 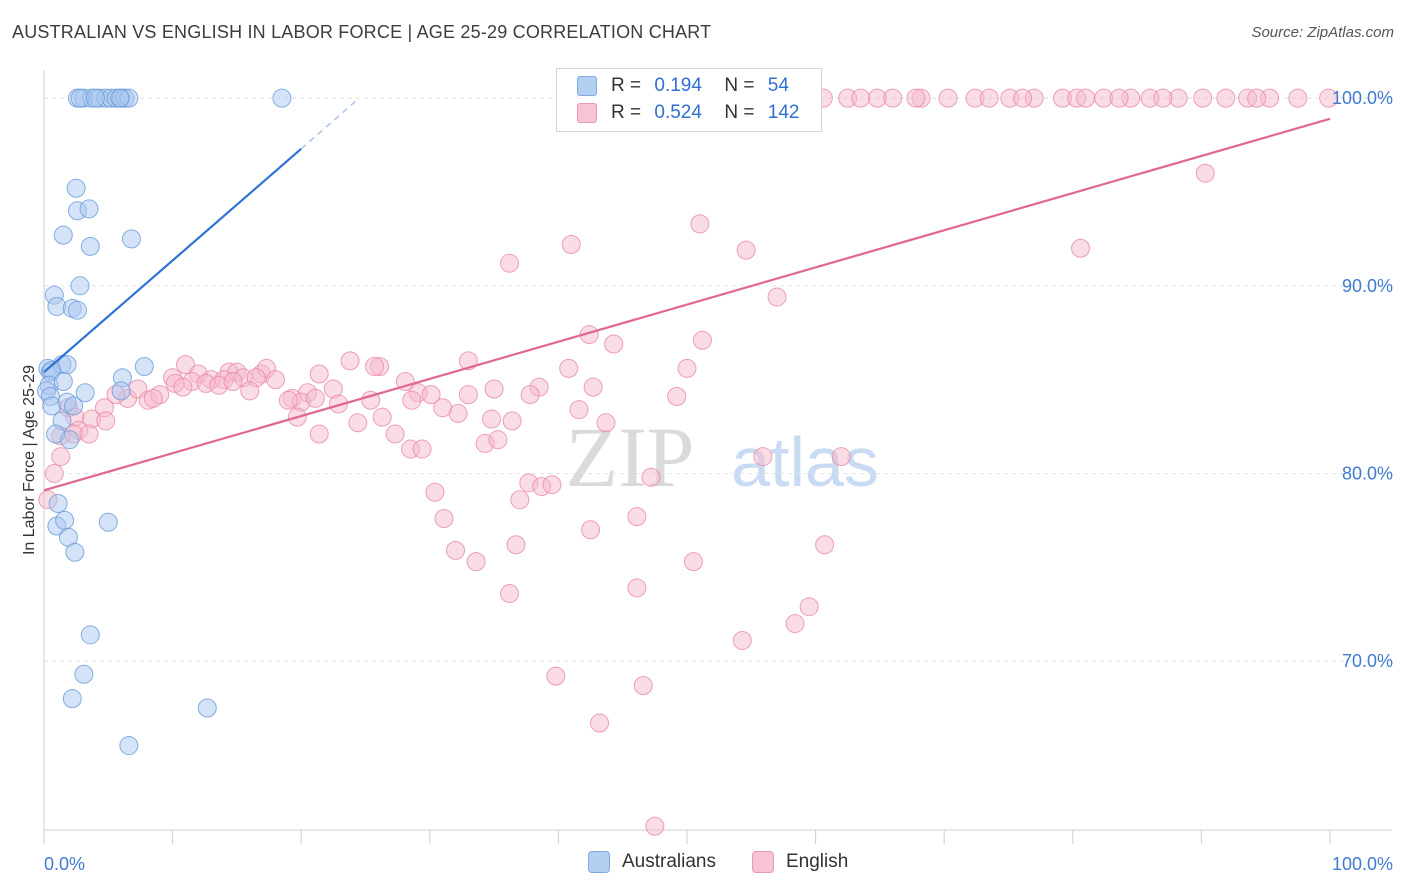 What do you see at coordinates (722, 457) in the screenshot?
I see `watermark: ZIP atlas` at bounding box center [722, 457].